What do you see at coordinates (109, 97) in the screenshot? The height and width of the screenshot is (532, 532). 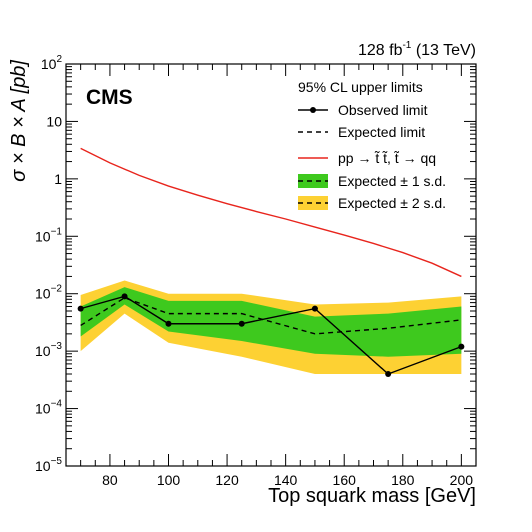 I see `experiment-label: CMS` at bounding box center [109, 97].